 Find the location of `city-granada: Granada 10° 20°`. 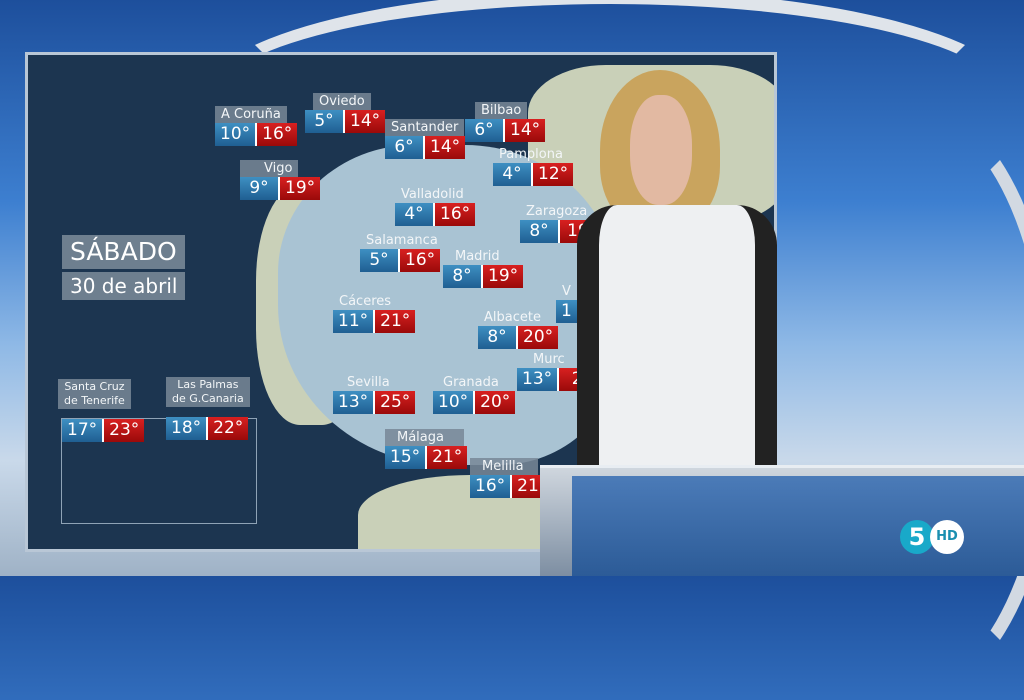

city-granada: Granada 10° 20° is located at coordinates (474, 392).